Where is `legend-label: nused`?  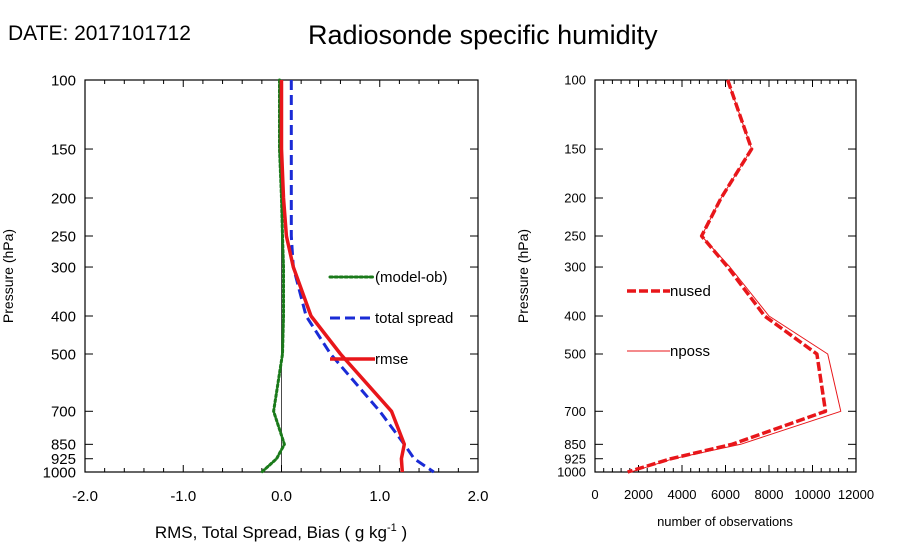
legend-label: nused is located at coordinates (690, 291).